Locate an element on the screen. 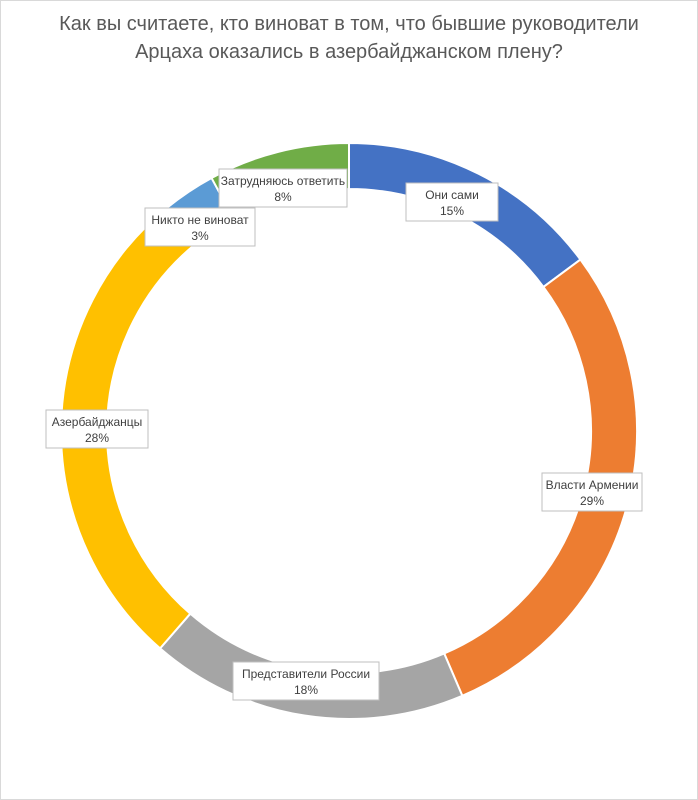  data-label-value: 3% is located at coordinates (200, 236).